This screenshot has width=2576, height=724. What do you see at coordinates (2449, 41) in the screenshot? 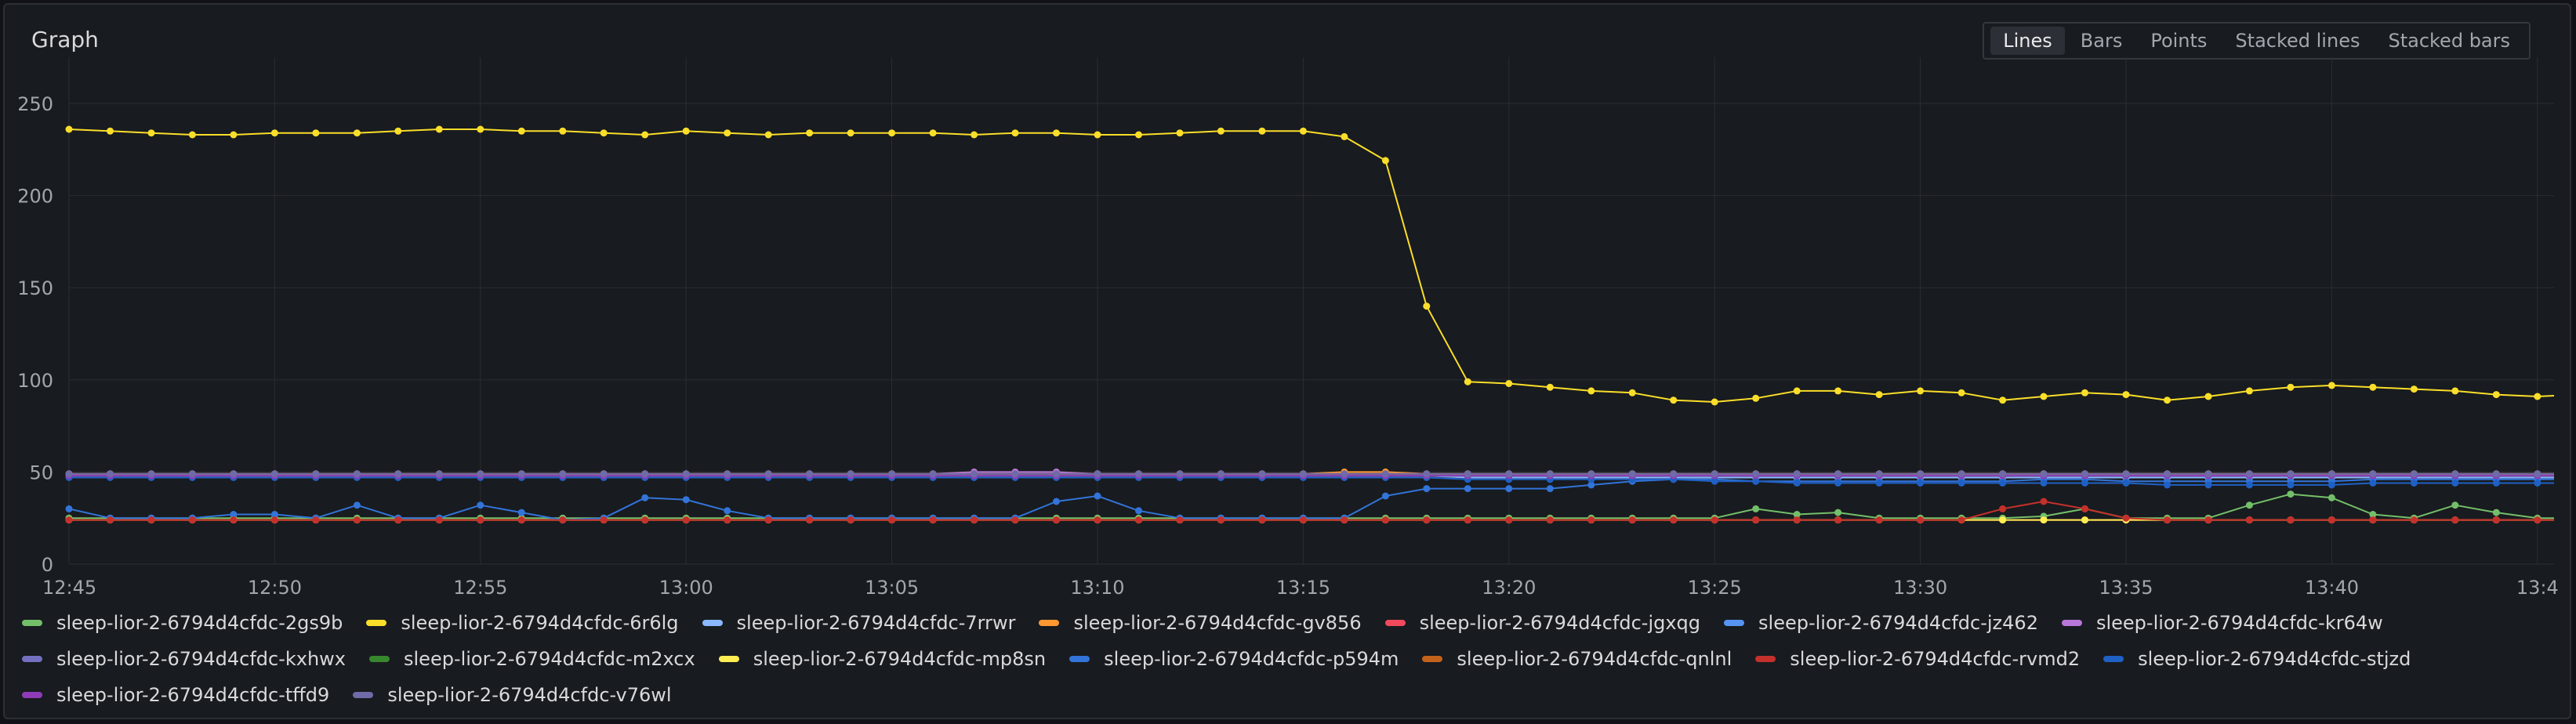
I see `view-mode-stacked-bars: Stacked bars` at bounding box center [2449, 41].